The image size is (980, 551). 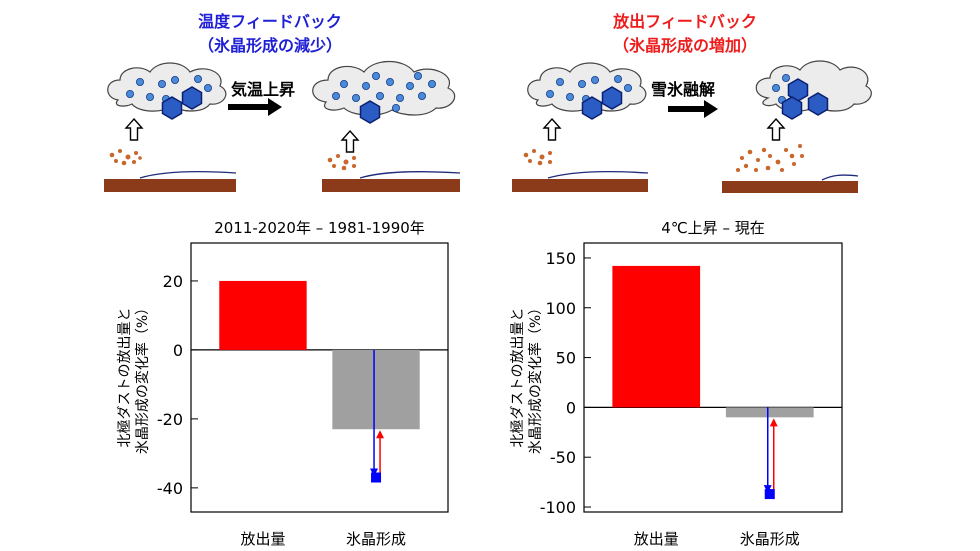 I want to click on chart2-plot-frame, so click(x=713, y=377).